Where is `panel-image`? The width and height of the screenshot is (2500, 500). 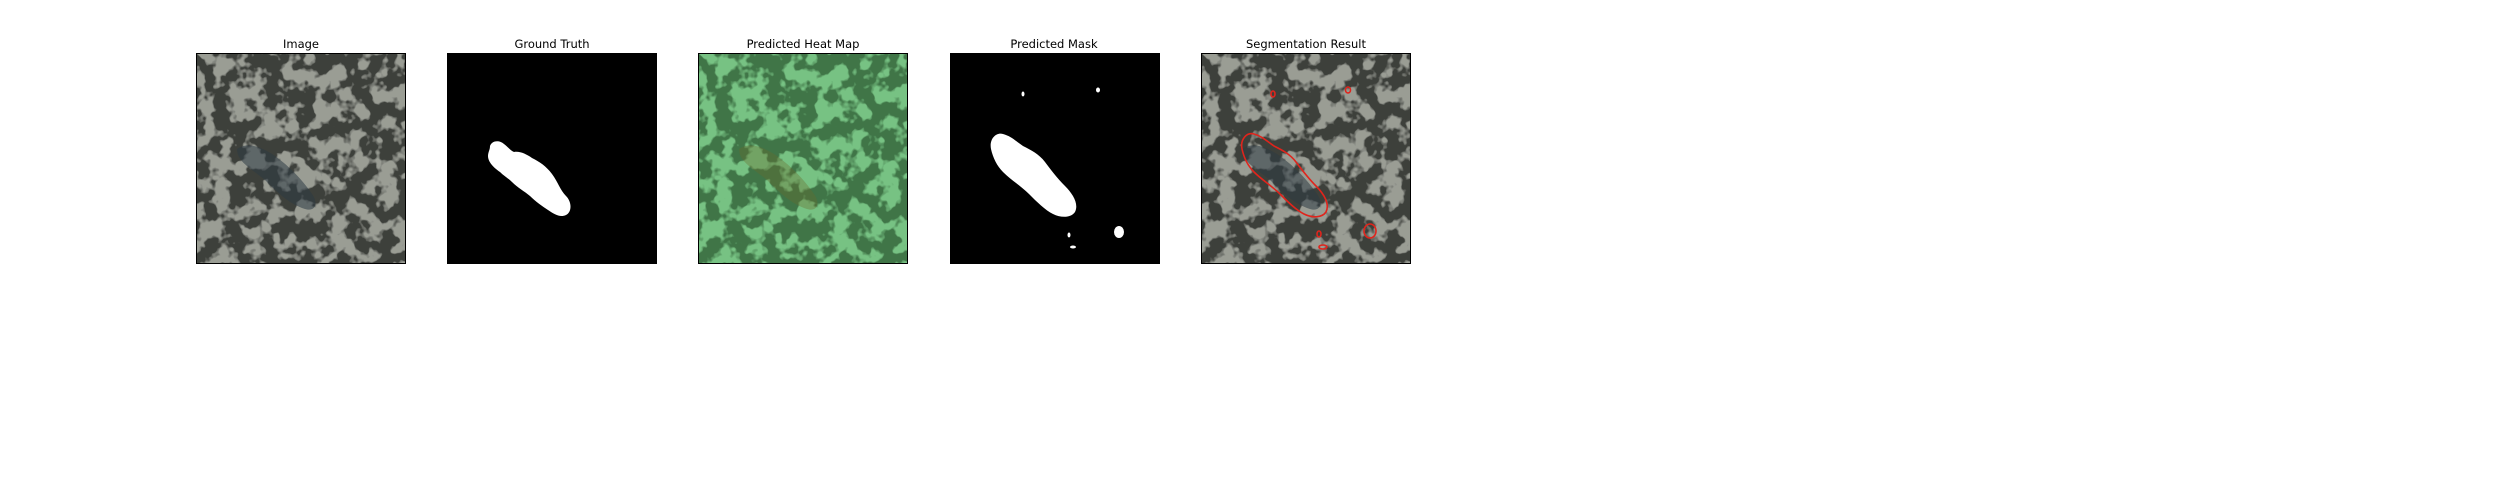 panel-image is located at coordinates (301, 158).